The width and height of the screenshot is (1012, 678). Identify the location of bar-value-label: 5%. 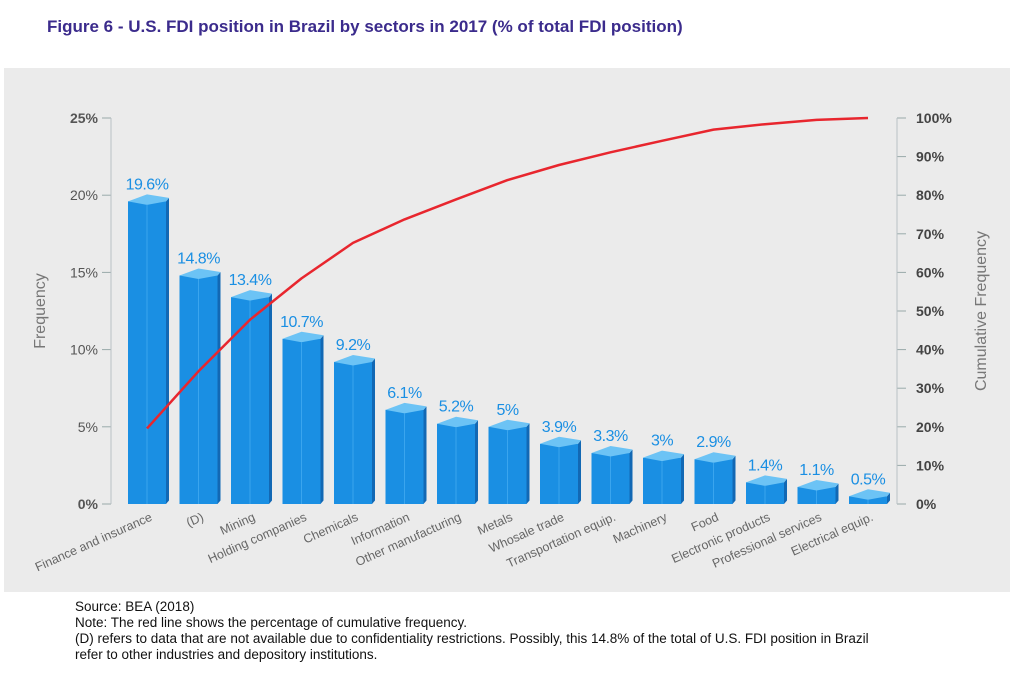
(507, 410).